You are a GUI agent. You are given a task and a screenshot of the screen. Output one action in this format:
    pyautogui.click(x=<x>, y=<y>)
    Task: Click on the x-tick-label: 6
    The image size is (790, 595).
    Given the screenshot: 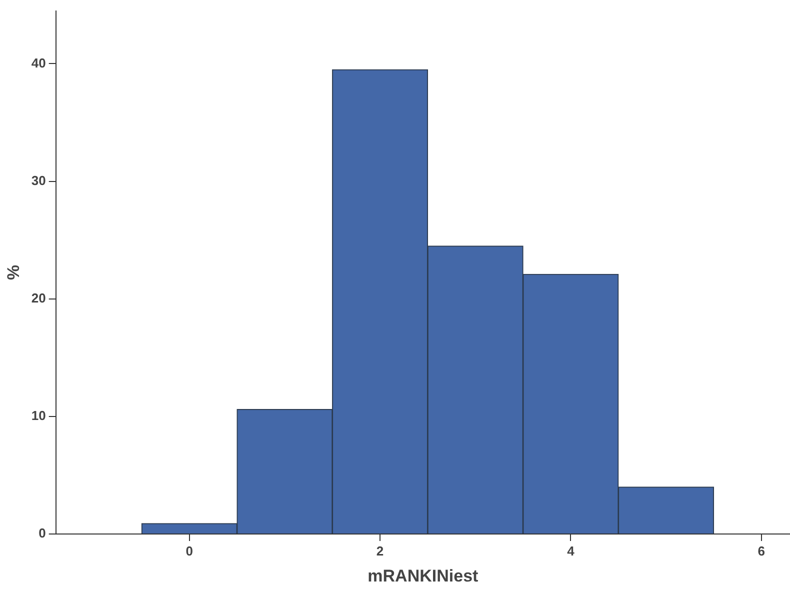 What is the action you would take?
    pyautogui.click(x=762, y=550)
    